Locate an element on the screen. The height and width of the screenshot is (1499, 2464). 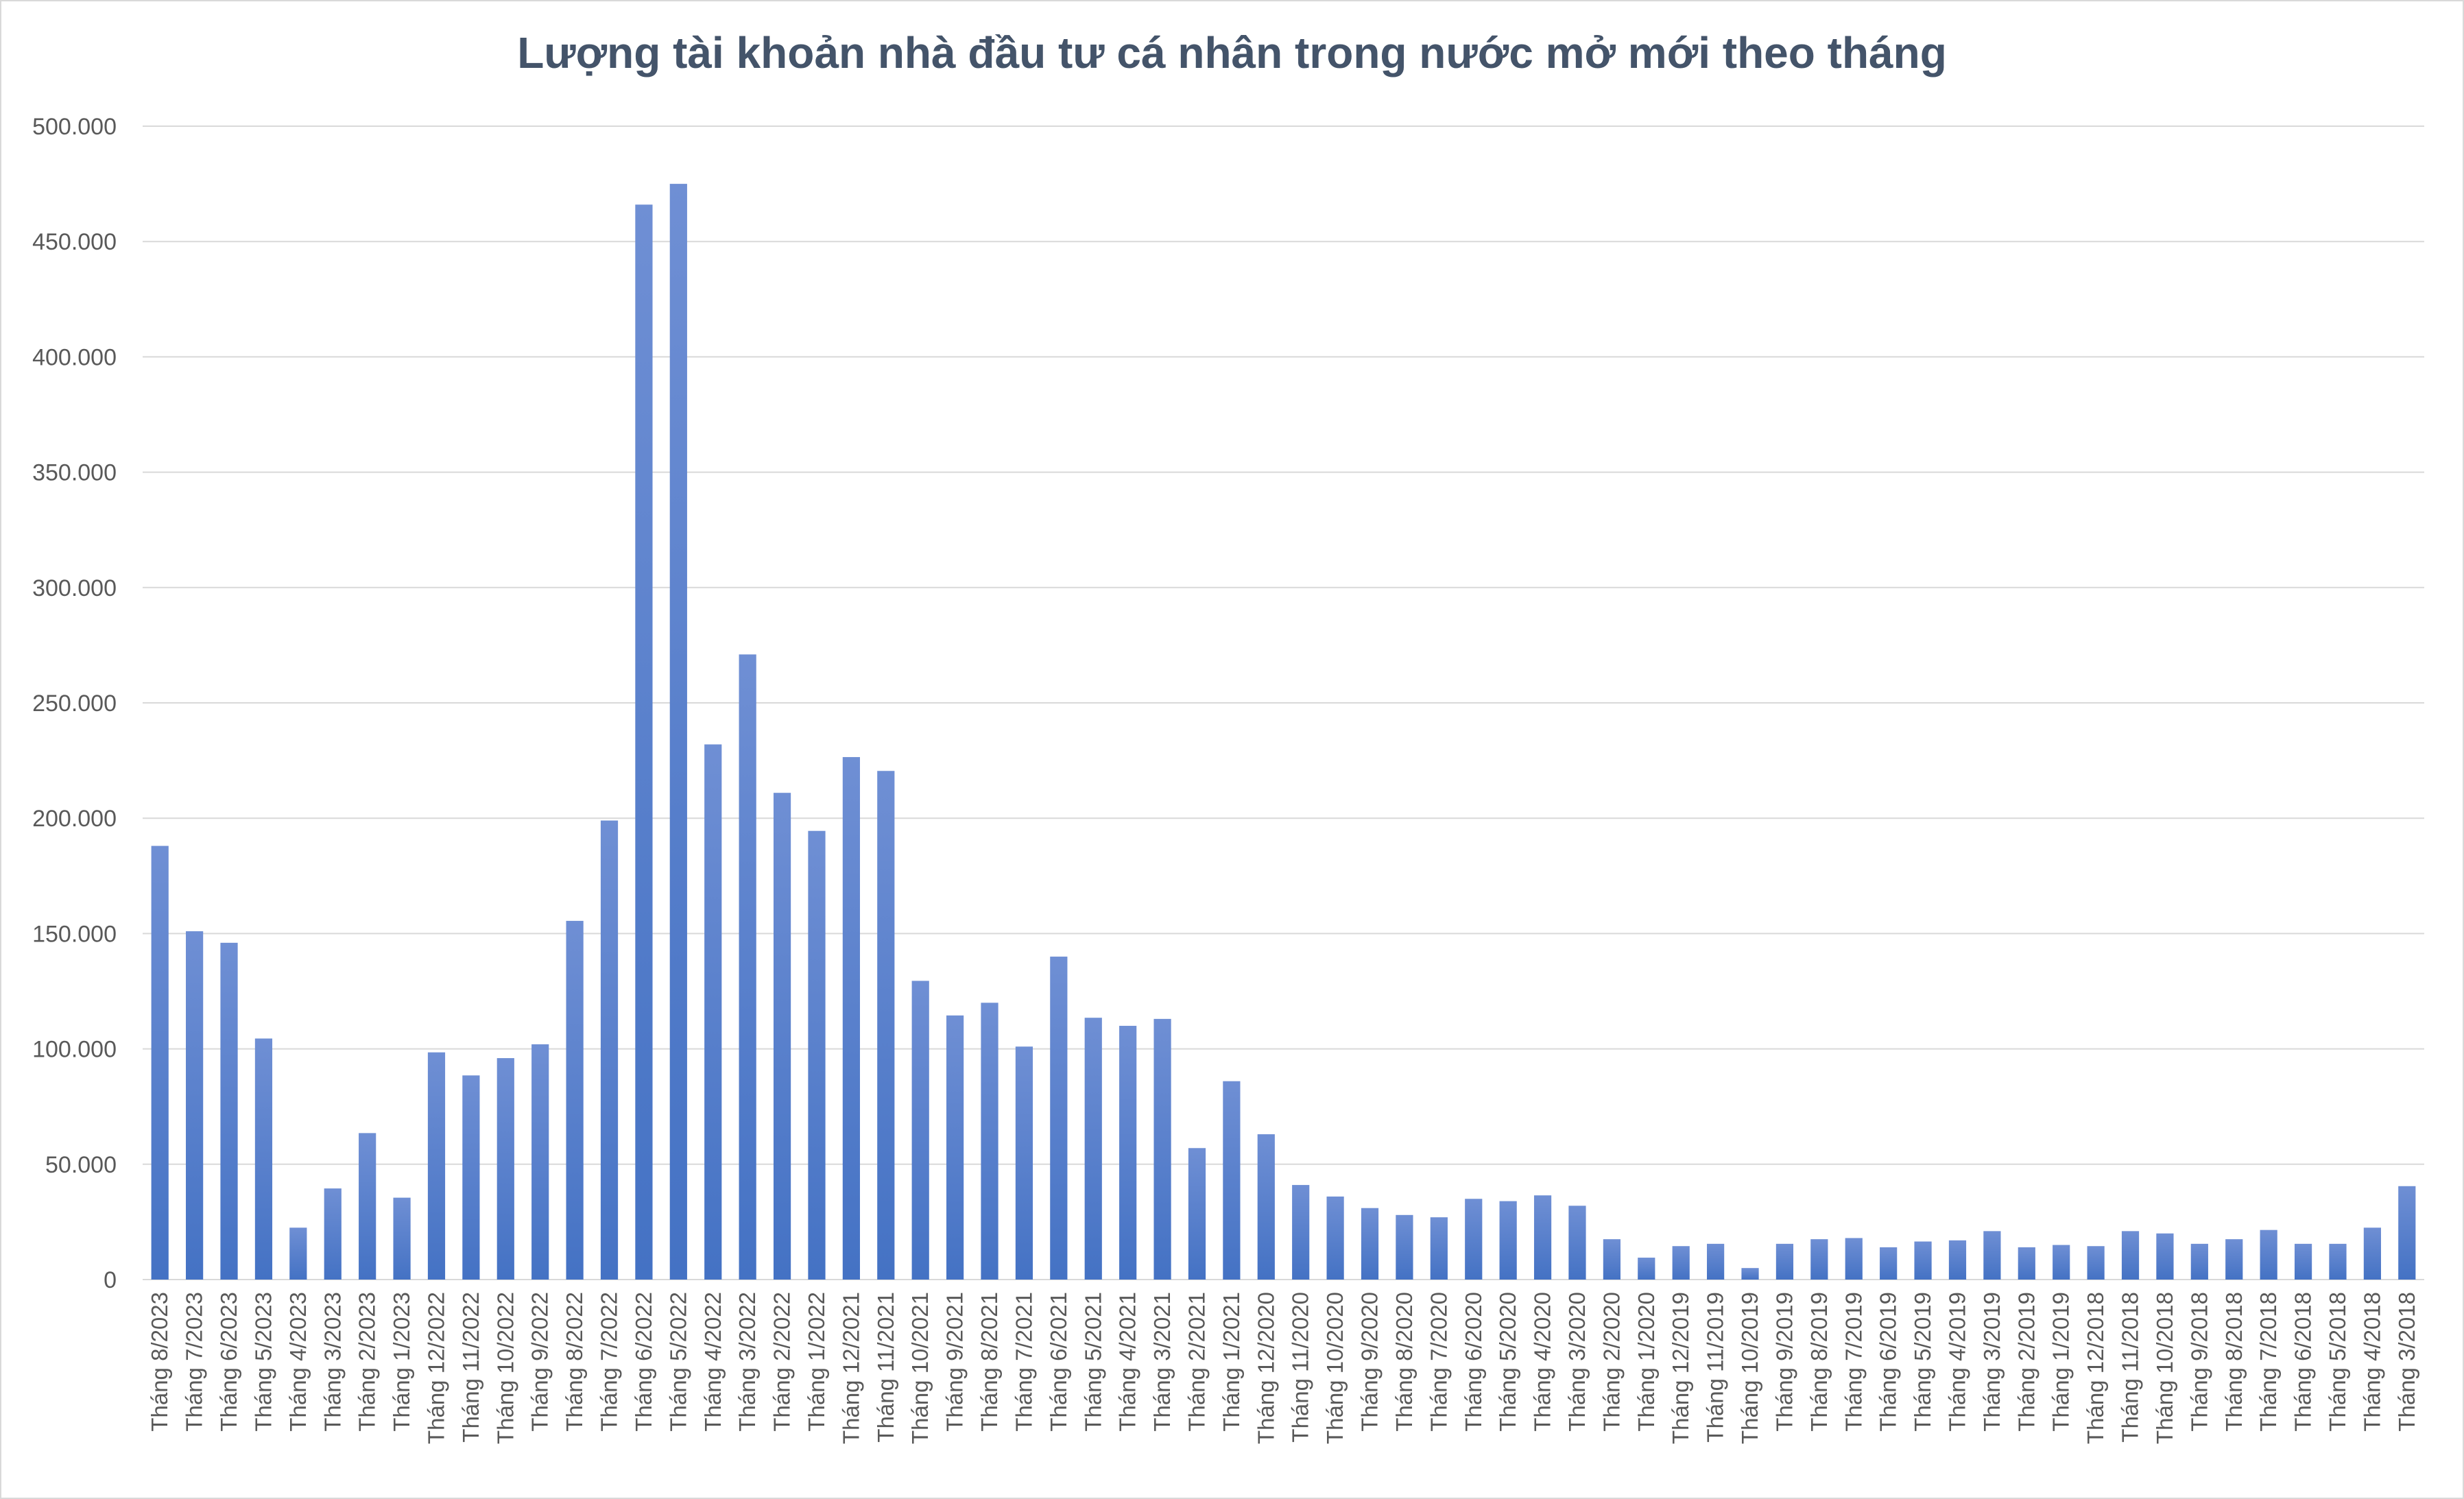
x-tick-label: Tháng 7/2021 is located at coordinates (1023, 1362).